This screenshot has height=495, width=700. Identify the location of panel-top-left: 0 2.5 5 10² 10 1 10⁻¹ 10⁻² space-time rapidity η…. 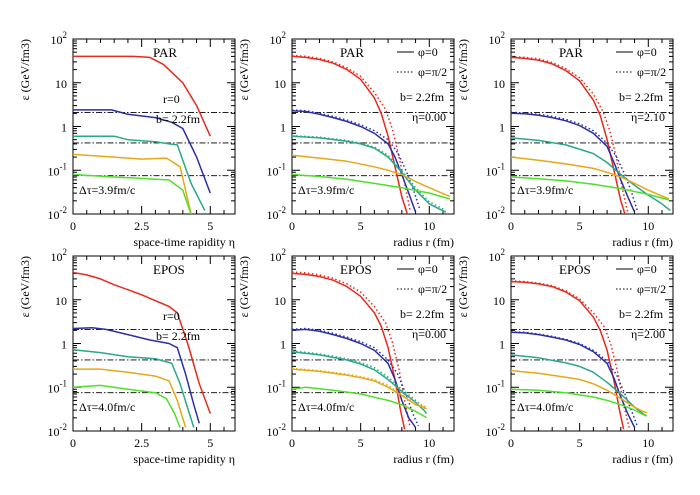
(127, 139).